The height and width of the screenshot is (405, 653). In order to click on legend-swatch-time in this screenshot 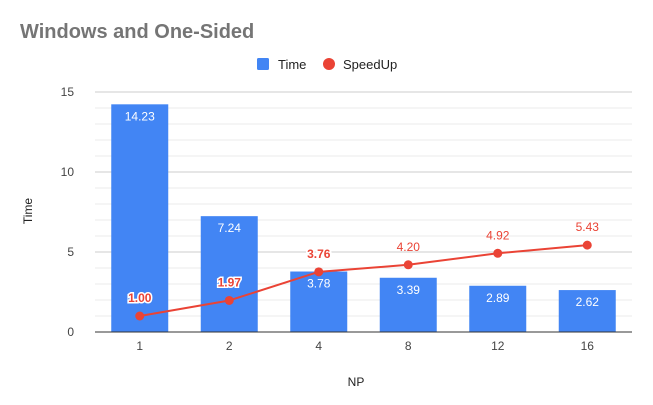, I will do `click(263, 64)`.